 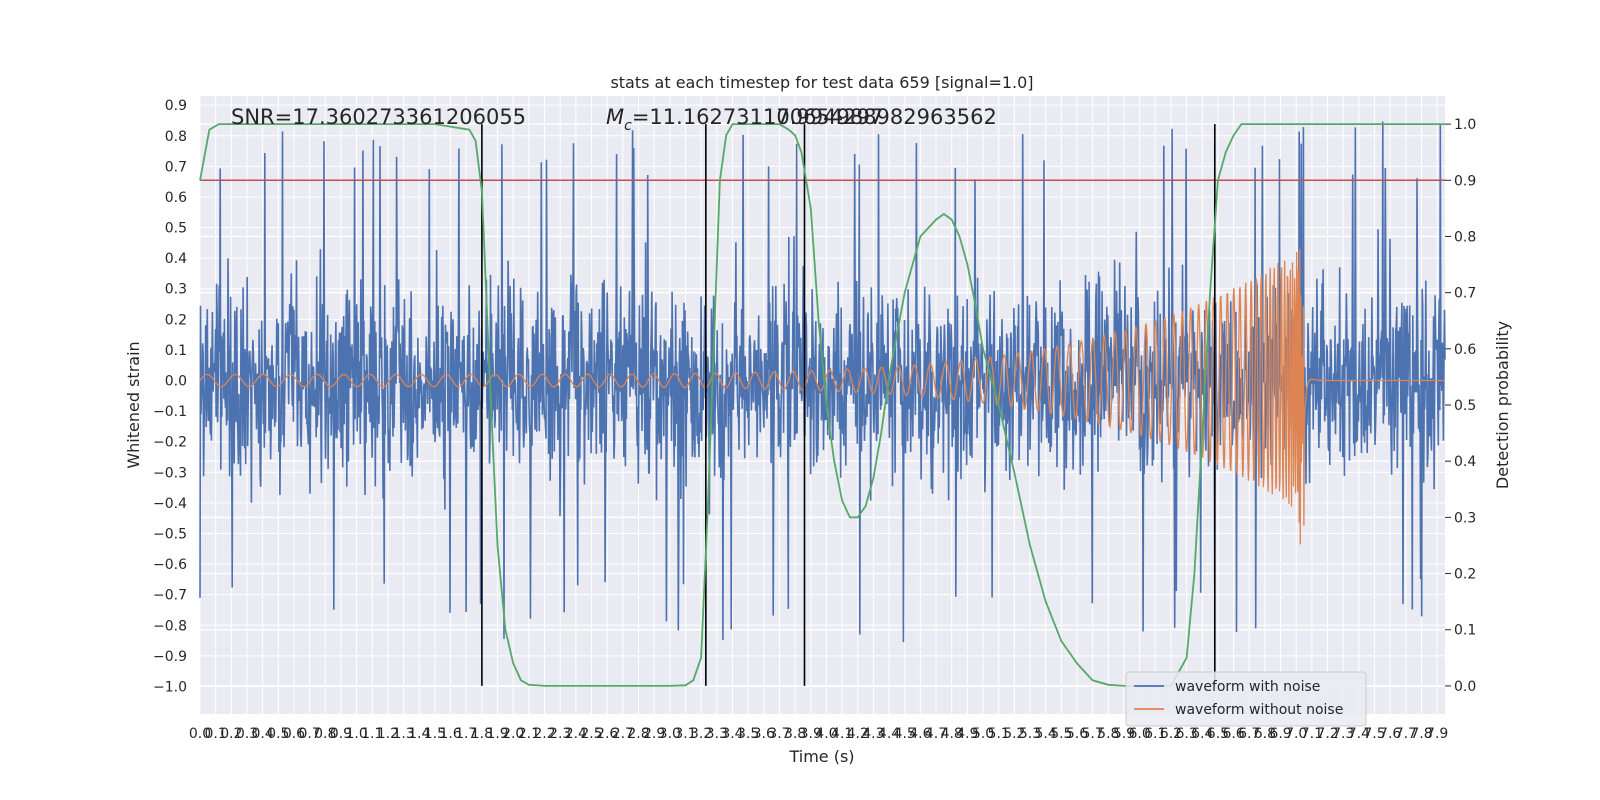 I want to click on x-tick-label: 1.7, so click(x=466, y=734).